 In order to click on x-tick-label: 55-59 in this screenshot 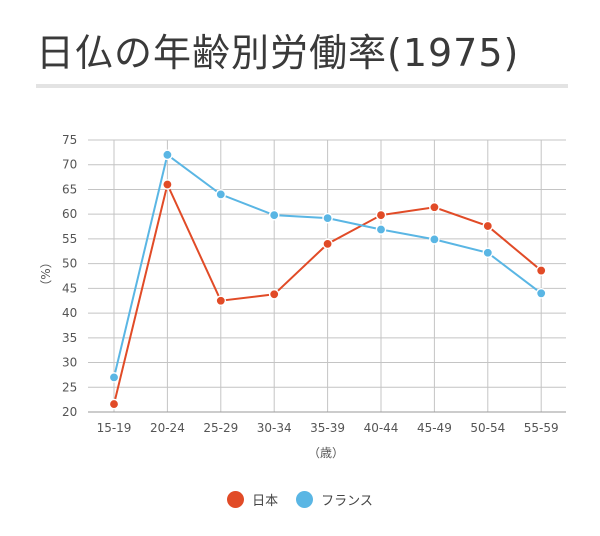, I will do `click(541, 428)`.